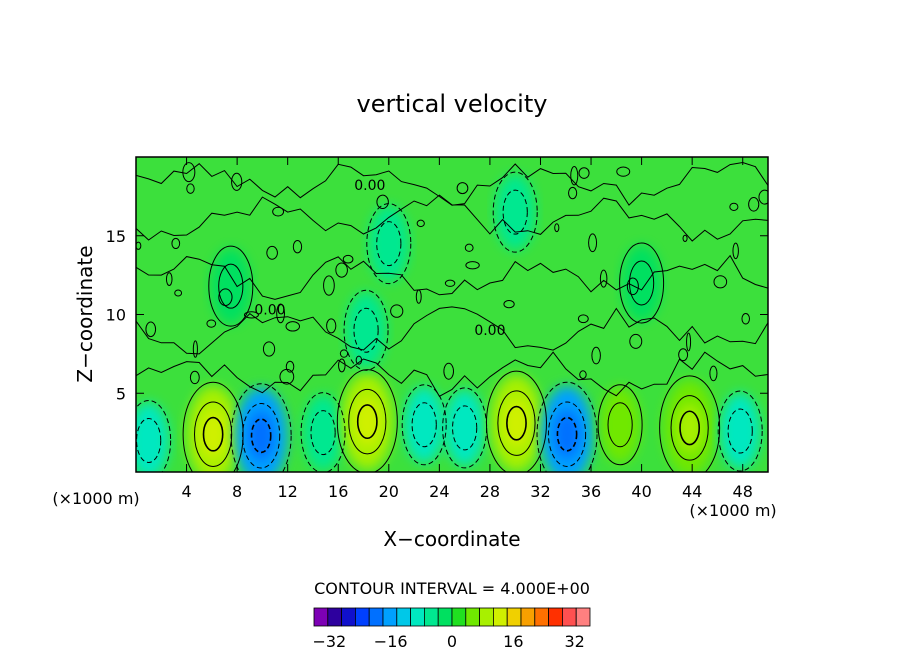  I want to click on x-tick-label: 44, so click(692, 491).